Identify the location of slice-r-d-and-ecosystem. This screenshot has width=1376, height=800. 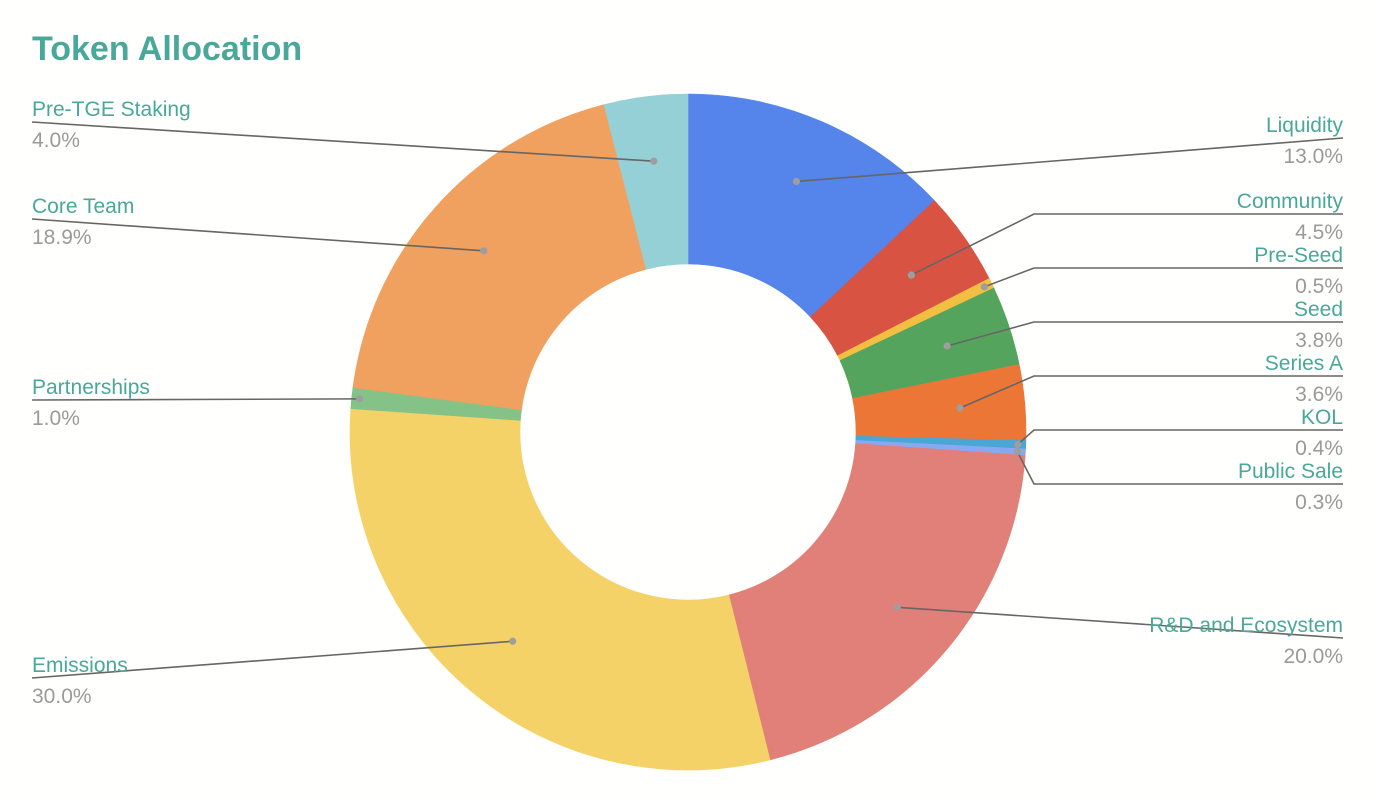
(877, 602).